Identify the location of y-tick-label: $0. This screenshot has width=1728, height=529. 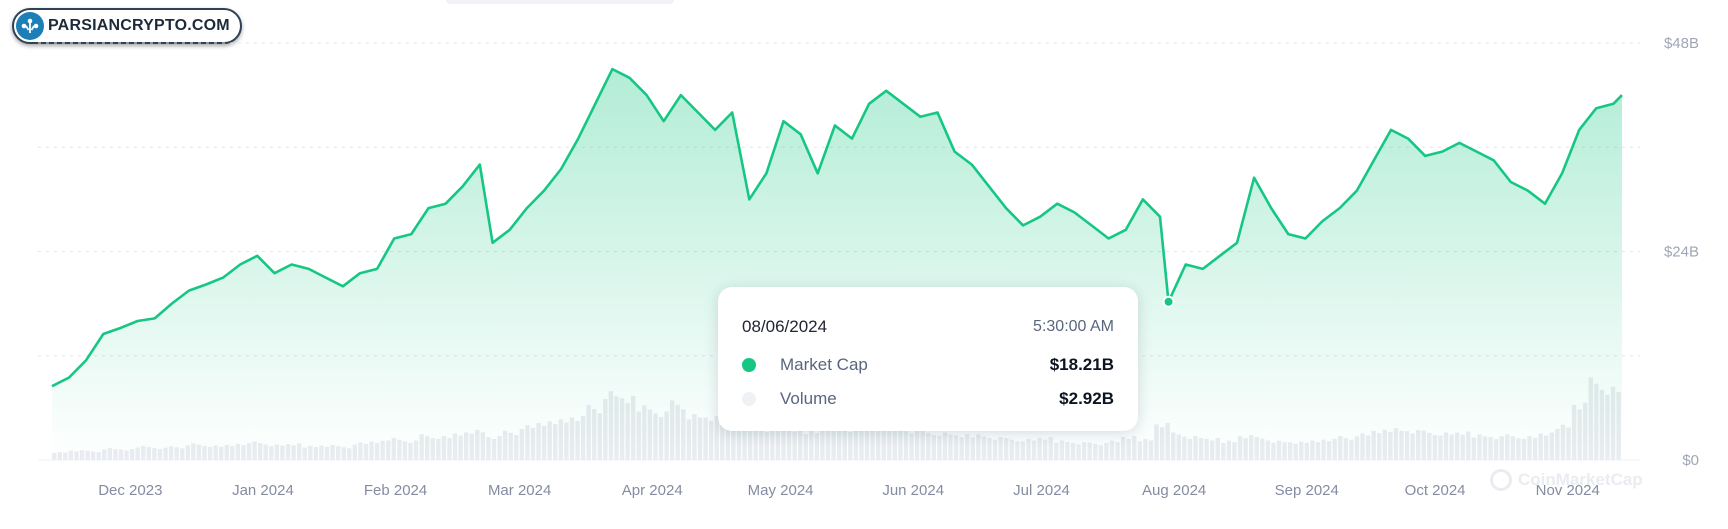
(1690, 460).